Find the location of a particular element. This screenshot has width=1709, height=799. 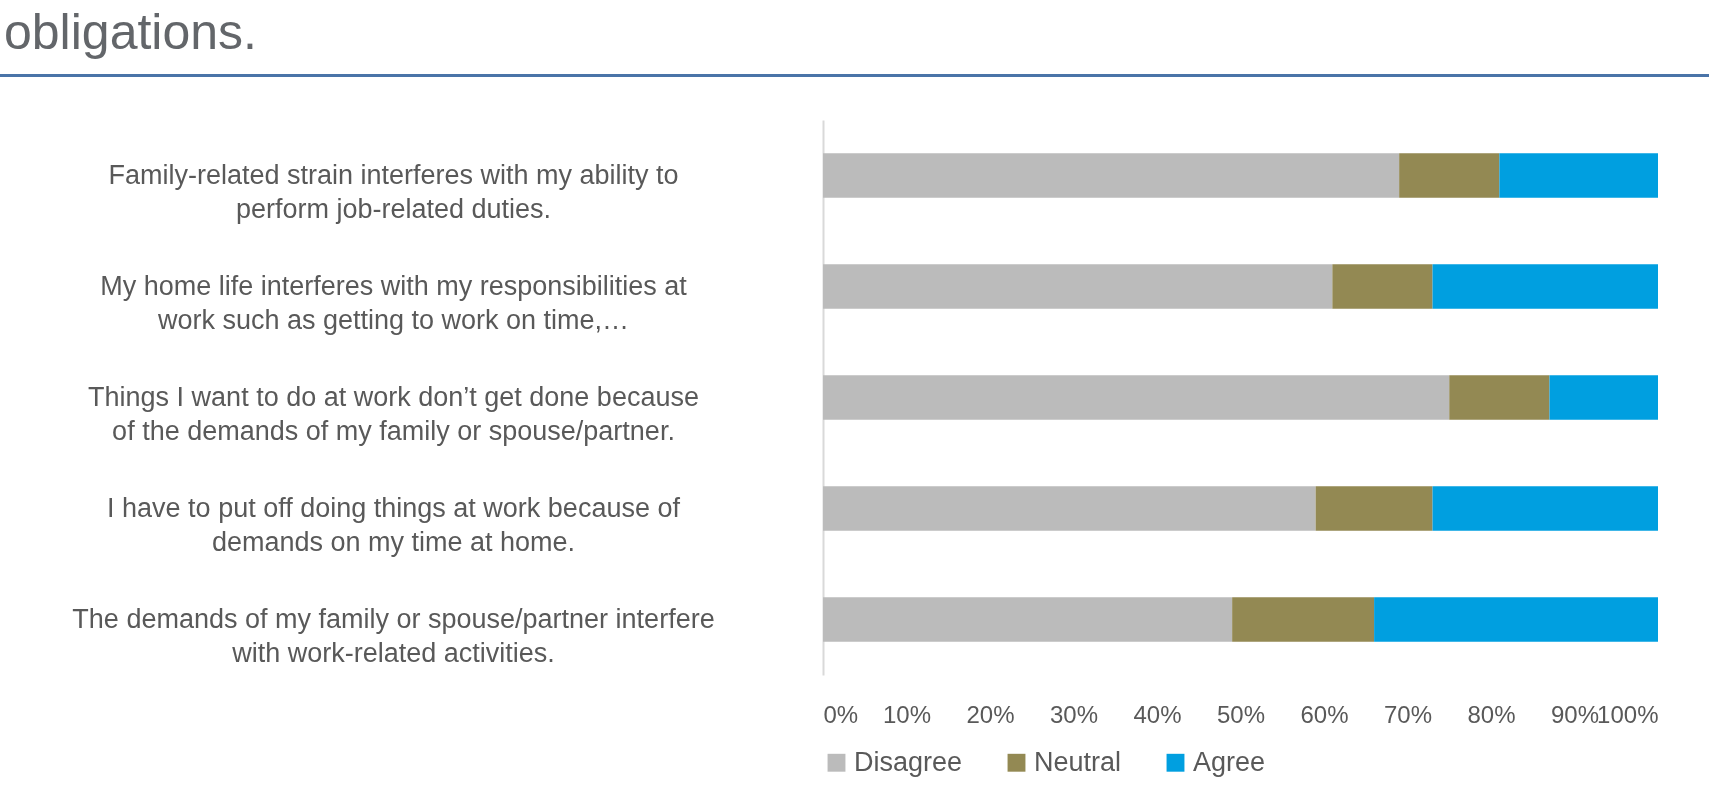

x-tick-label: 100% is located at coordinates (1628, 714).